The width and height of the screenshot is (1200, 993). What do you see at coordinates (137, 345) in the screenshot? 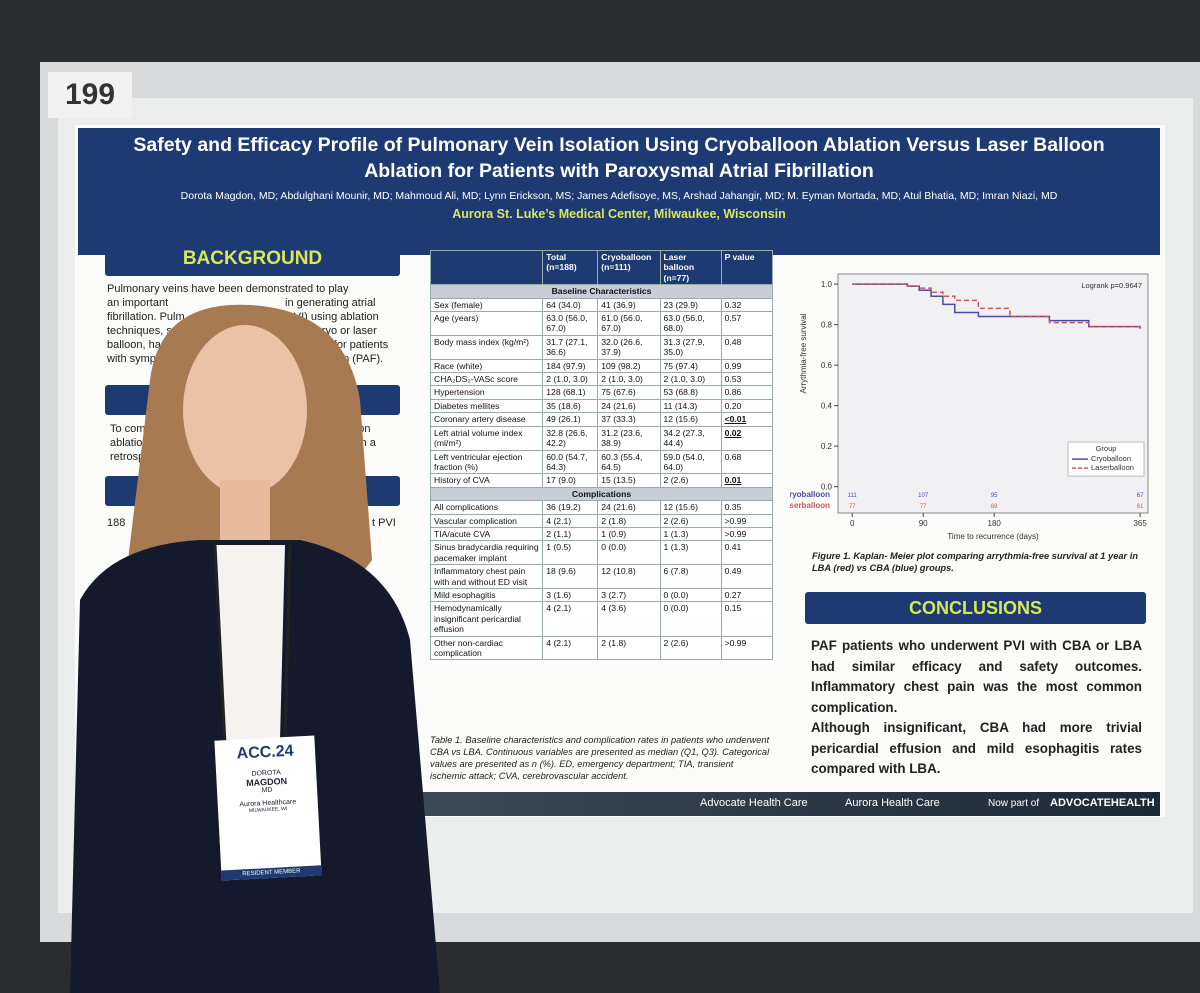
I see `text-fragment: balloon, has` at bounding box center [137, 345].